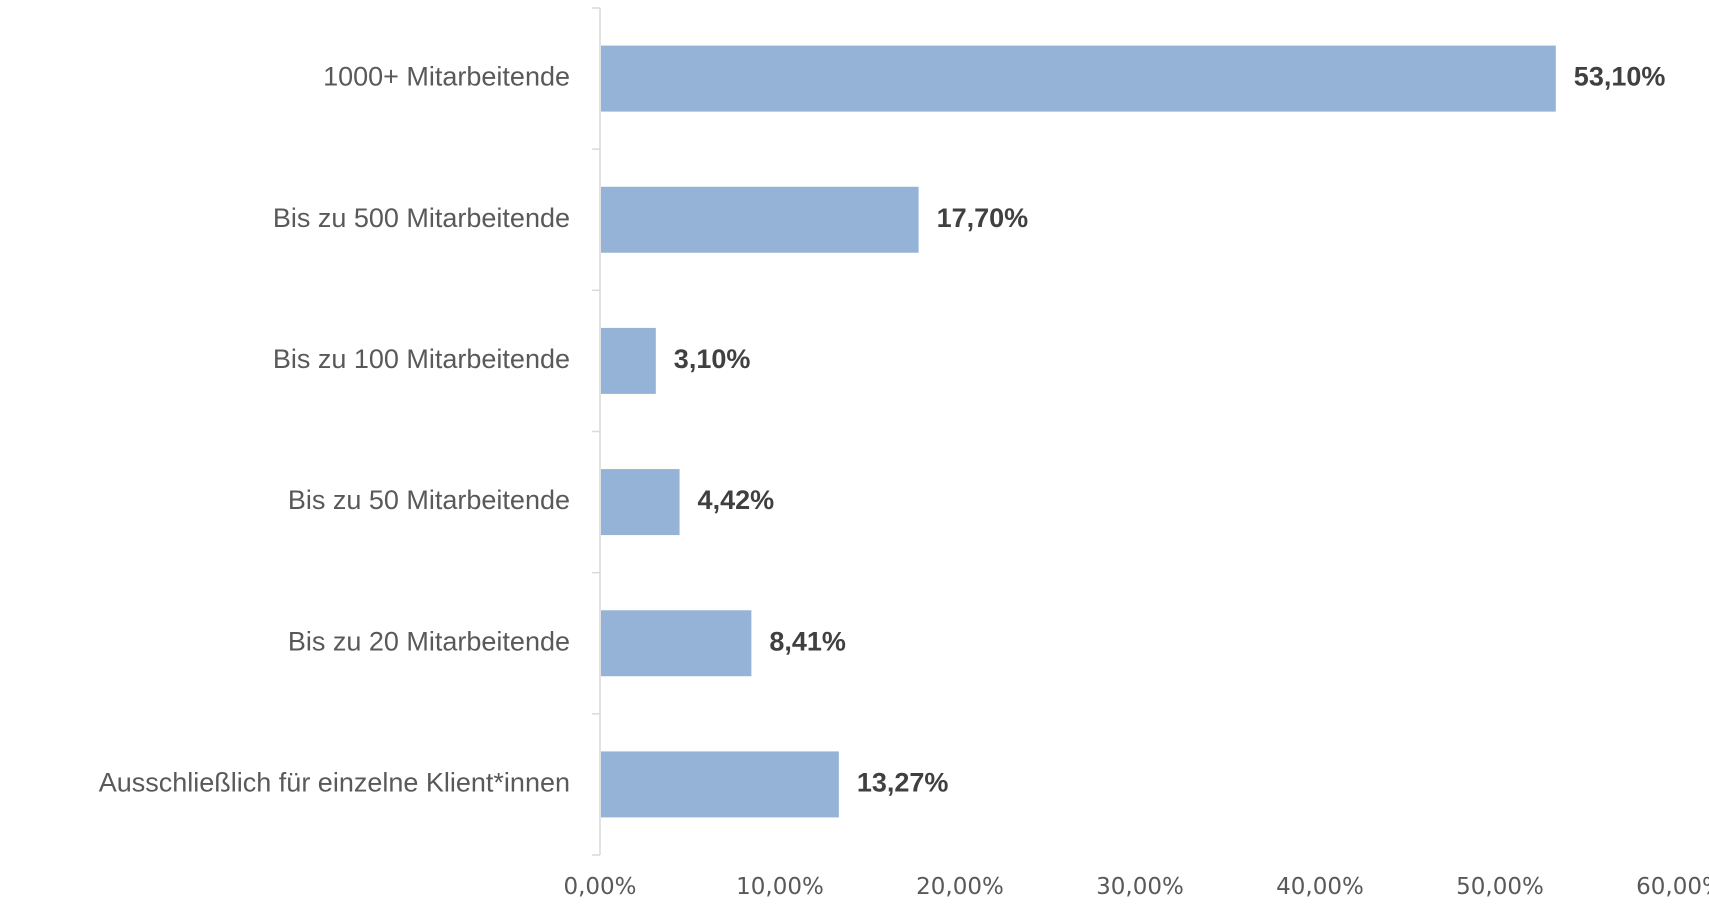  I want to click on category-label: 1000+ Mitarbeitende, so click(446, 77).